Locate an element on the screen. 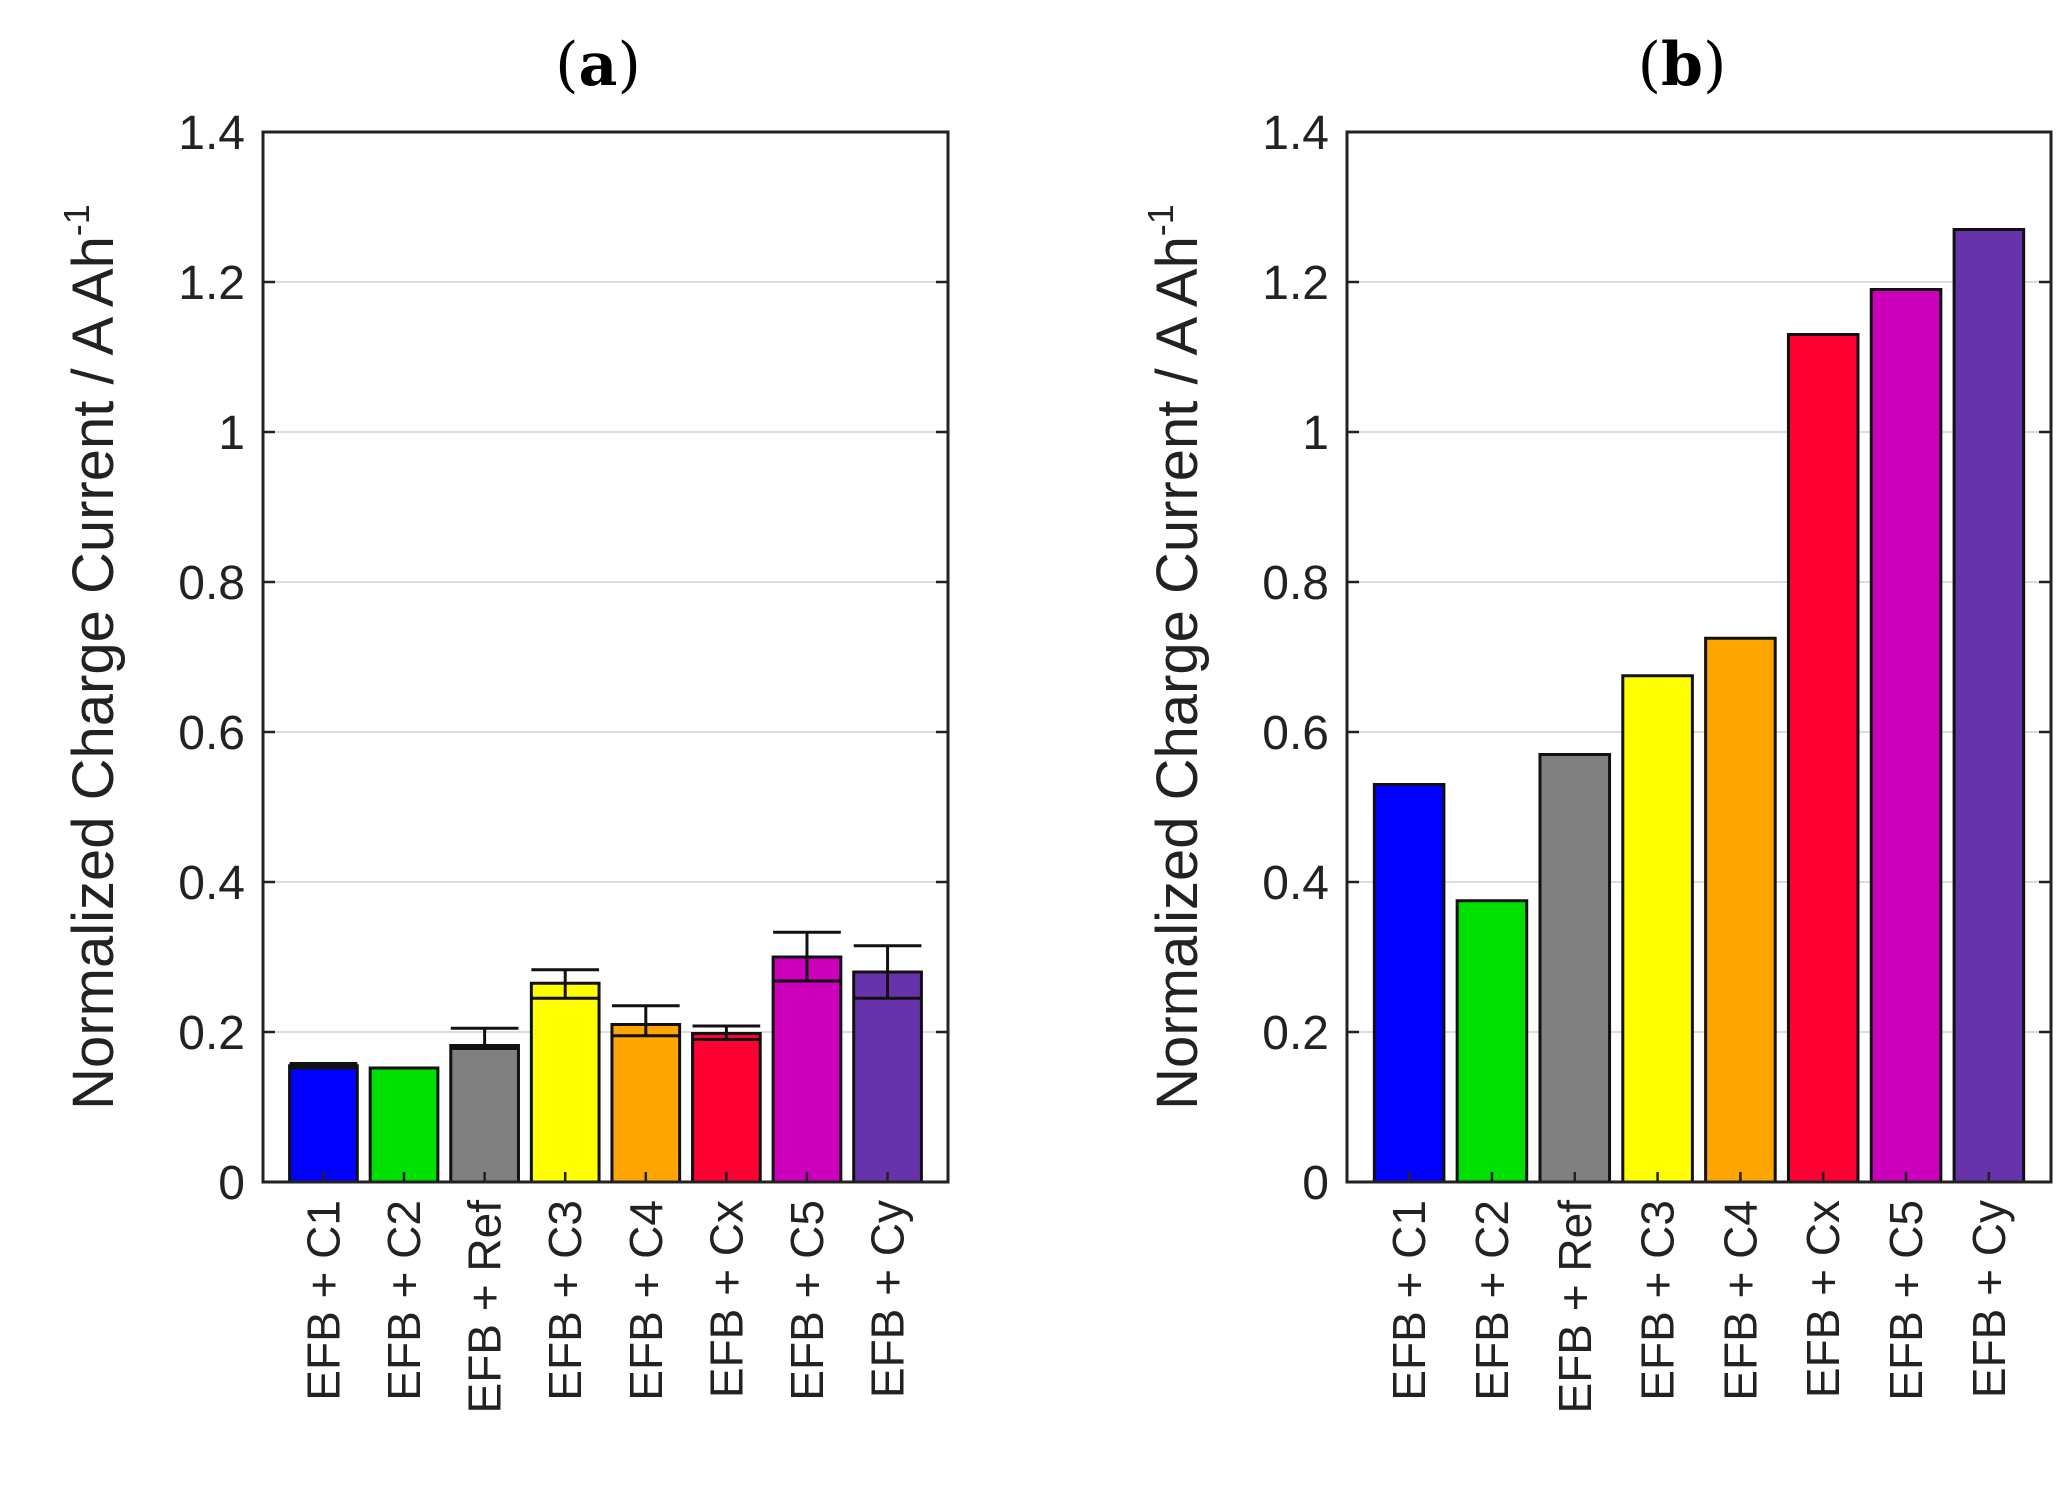  panel-title: (a) is located at coordinates (598, 65).